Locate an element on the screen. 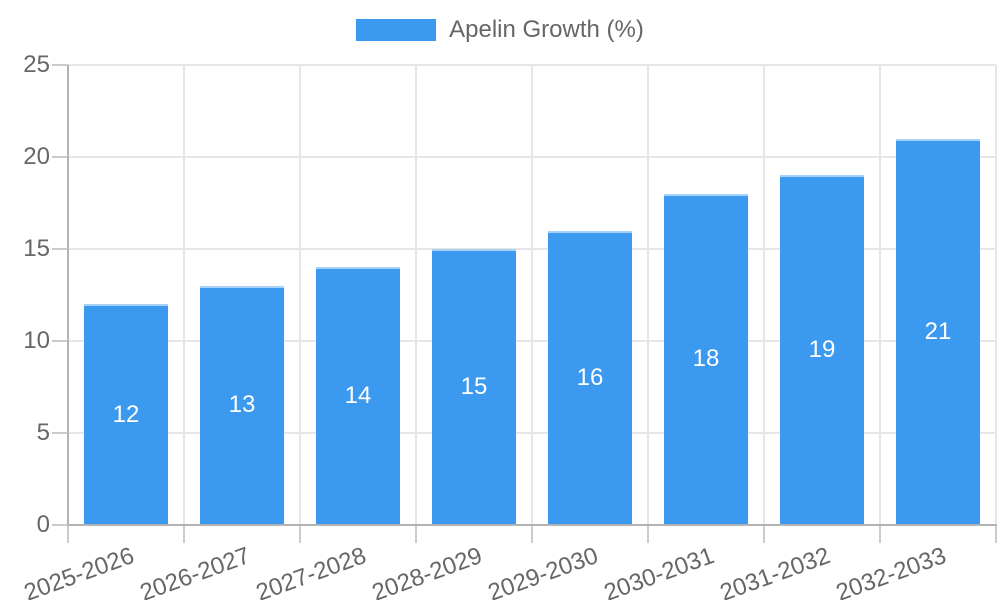 The width and height of the screenshot is (1000, 600). legend-label: Apelin Growth (%) is located at coordinates (546, 29).